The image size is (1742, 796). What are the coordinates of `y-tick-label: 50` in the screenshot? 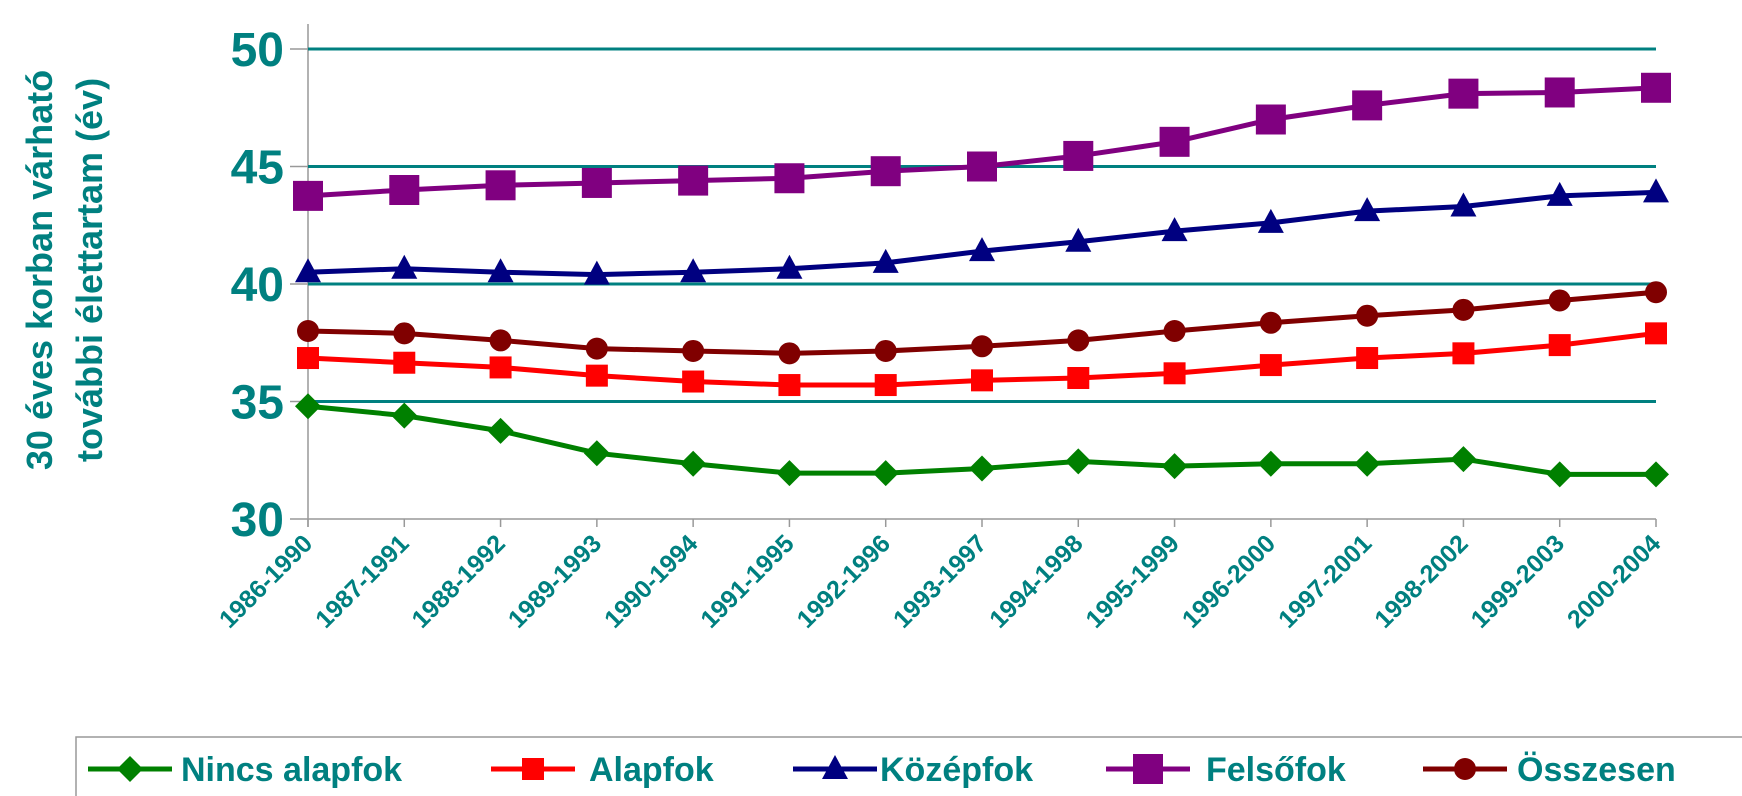 It's located at (257, 50).